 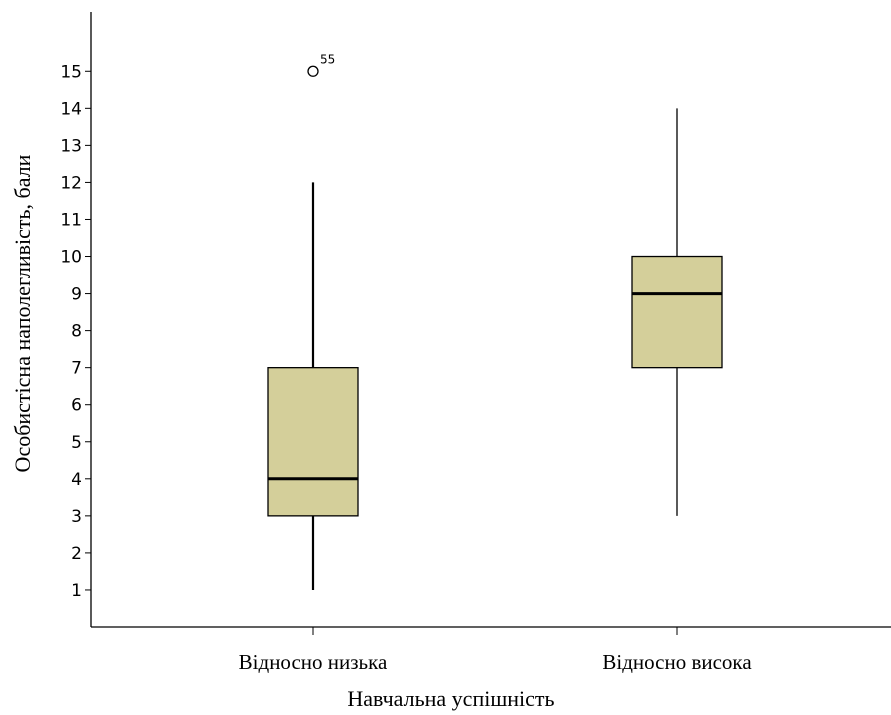 What do you see at coordinates (313, 71) in the screenshot?
I see `outlier-point` at bounding box center [313, 71].